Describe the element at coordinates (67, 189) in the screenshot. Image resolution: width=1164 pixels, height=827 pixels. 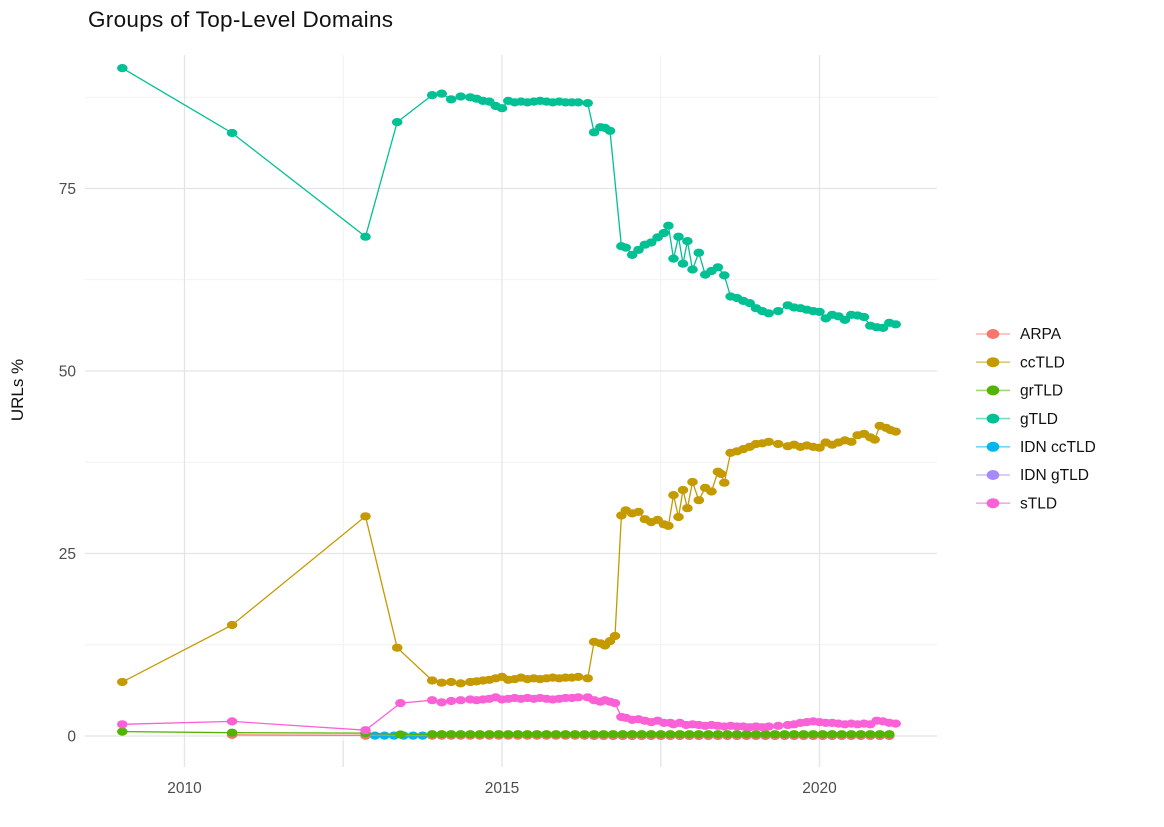
I see `y-tick-label: 75` at that location.